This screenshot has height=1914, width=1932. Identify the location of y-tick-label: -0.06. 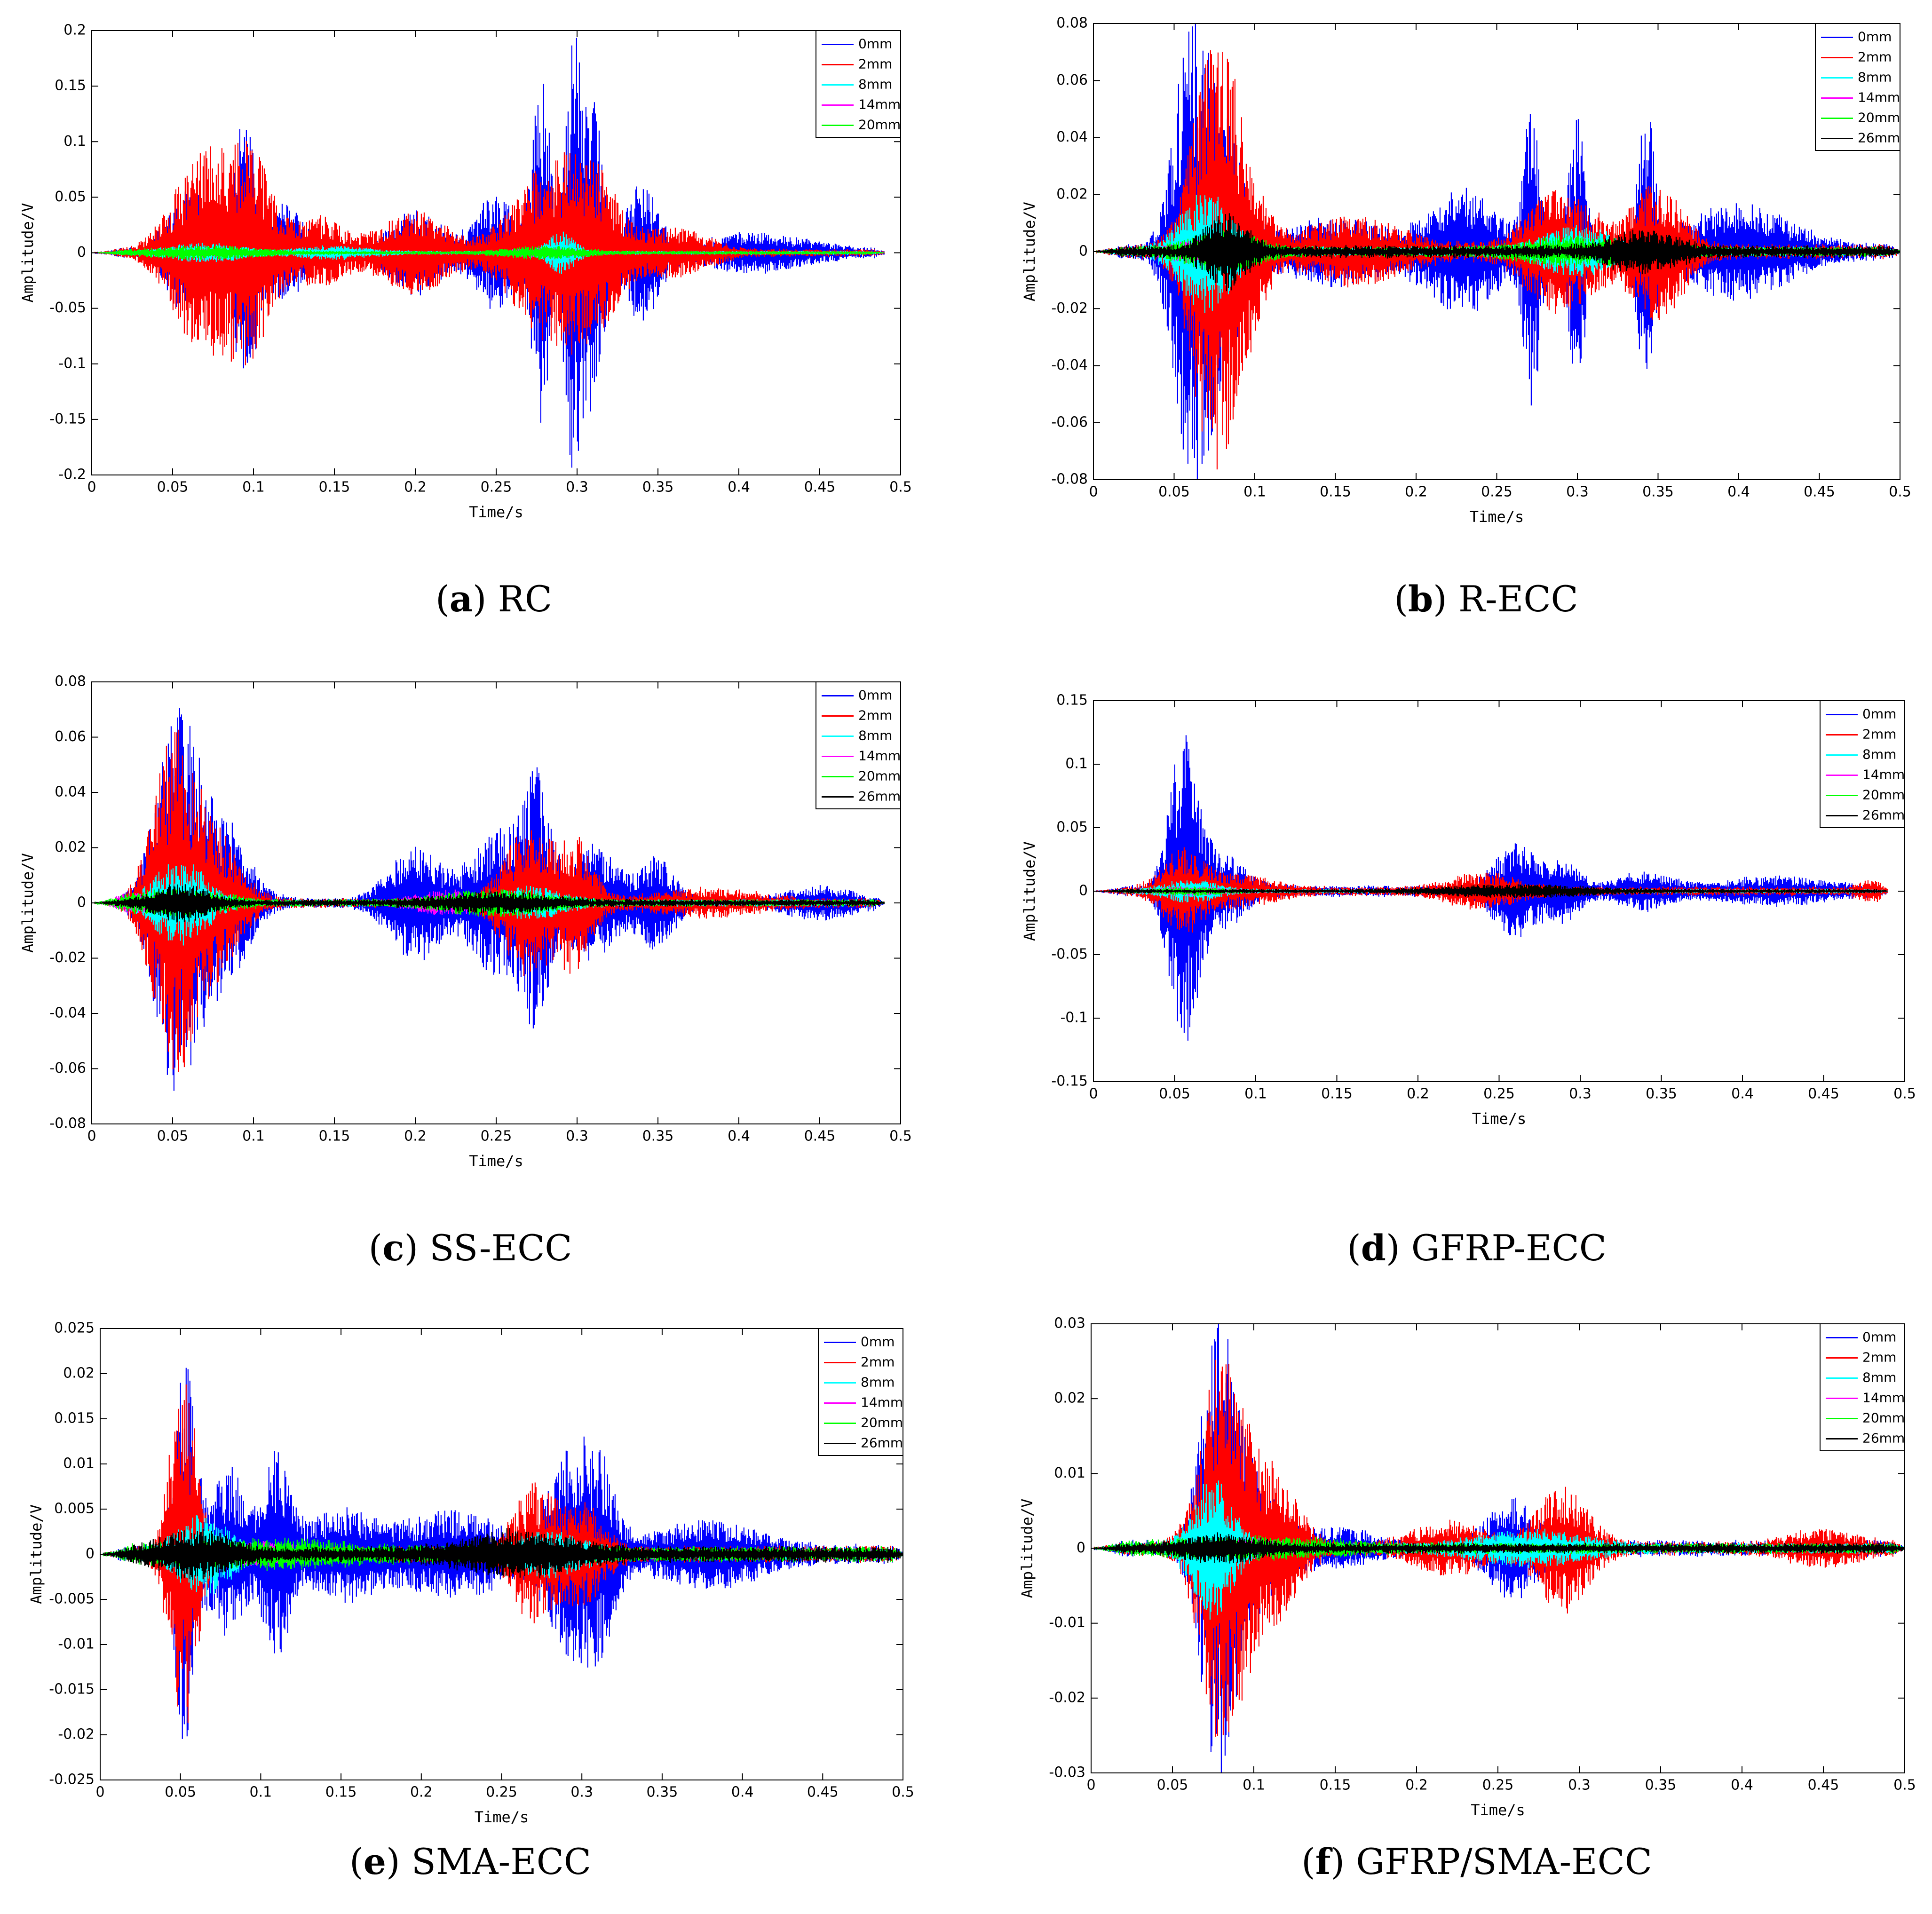
(1069, 422).